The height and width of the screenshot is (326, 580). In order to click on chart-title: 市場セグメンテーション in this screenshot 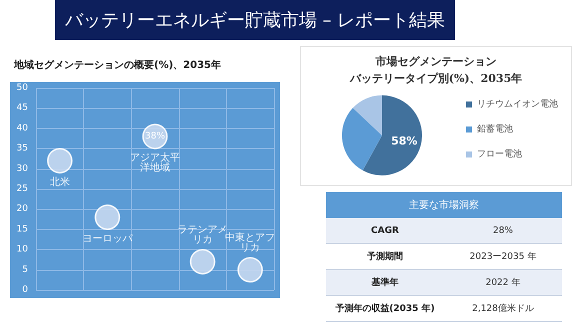, I will do `click(435, 61)`.